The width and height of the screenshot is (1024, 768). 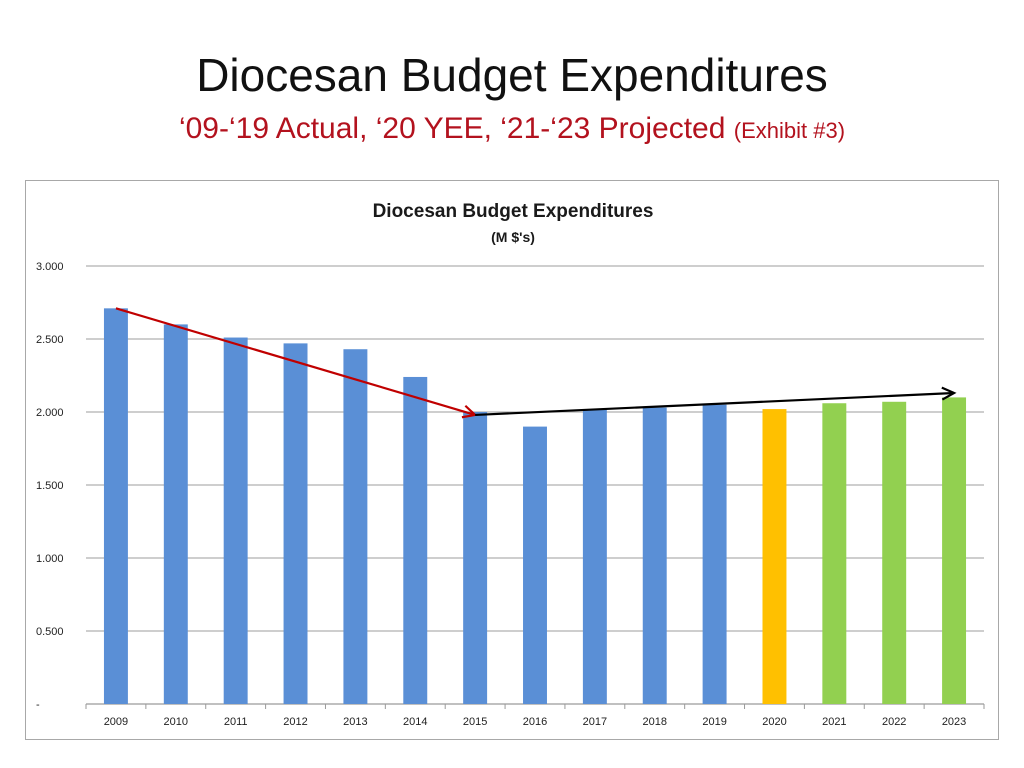 I want to click on flat-trend-arrow-shaft, so click(x=715, y=404).